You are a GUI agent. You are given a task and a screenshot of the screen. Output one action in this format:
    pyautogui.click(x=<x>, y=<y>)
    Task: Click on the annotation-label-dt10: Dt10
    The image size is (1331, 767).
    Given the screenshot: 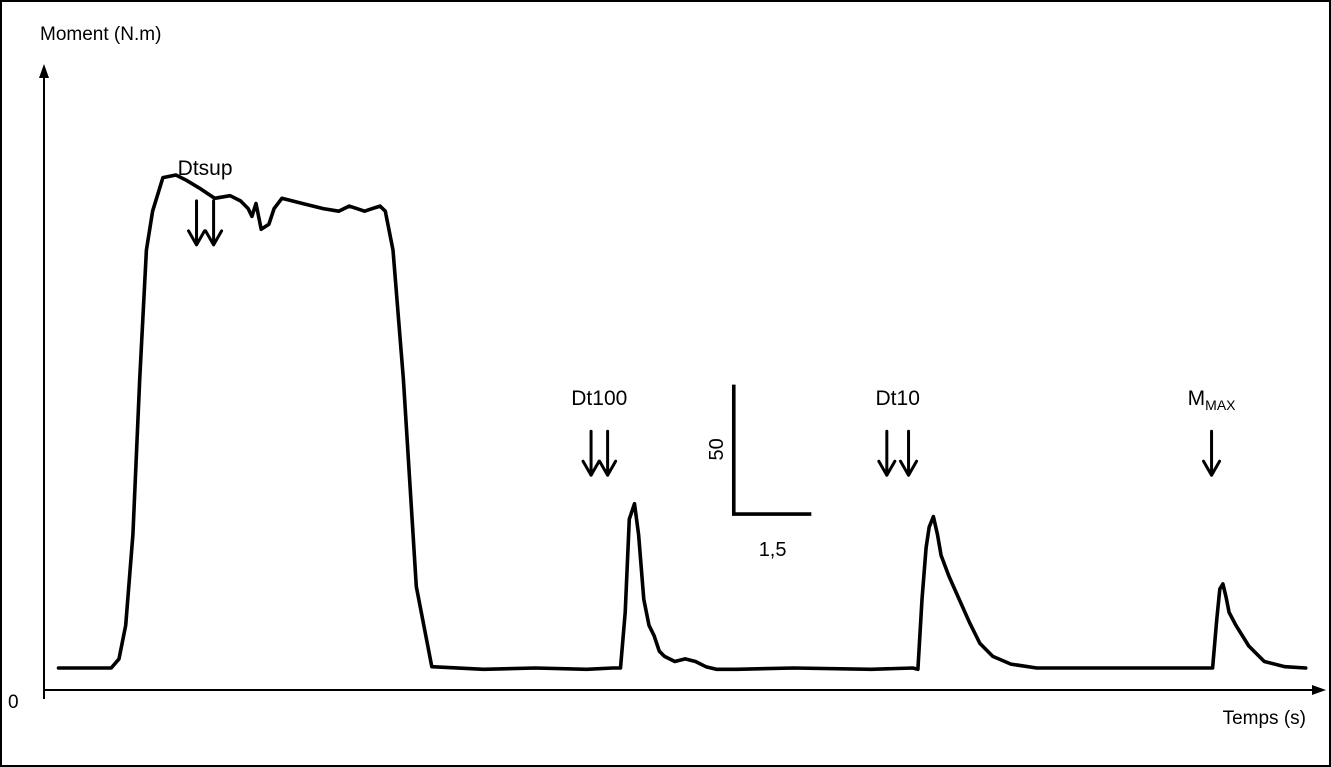 What is the action you would take?
    pyautogui.click(x=898, y=398)
    